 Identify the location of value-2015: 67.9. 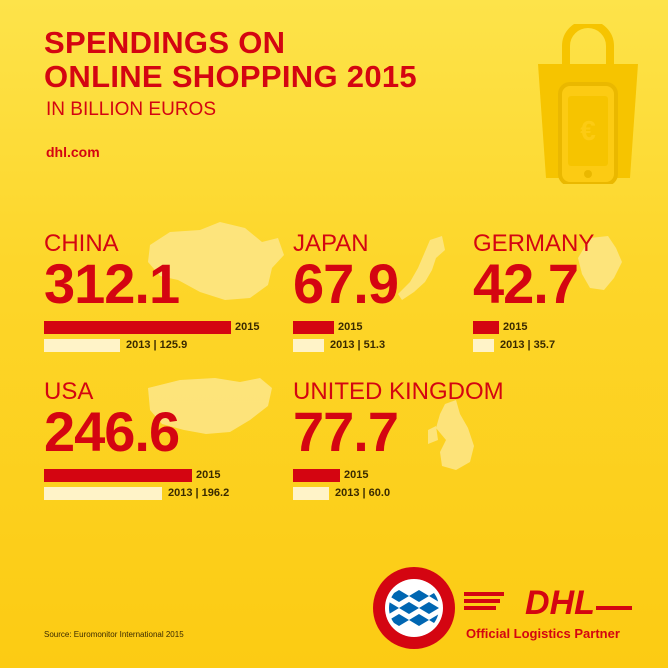
(346, 283).